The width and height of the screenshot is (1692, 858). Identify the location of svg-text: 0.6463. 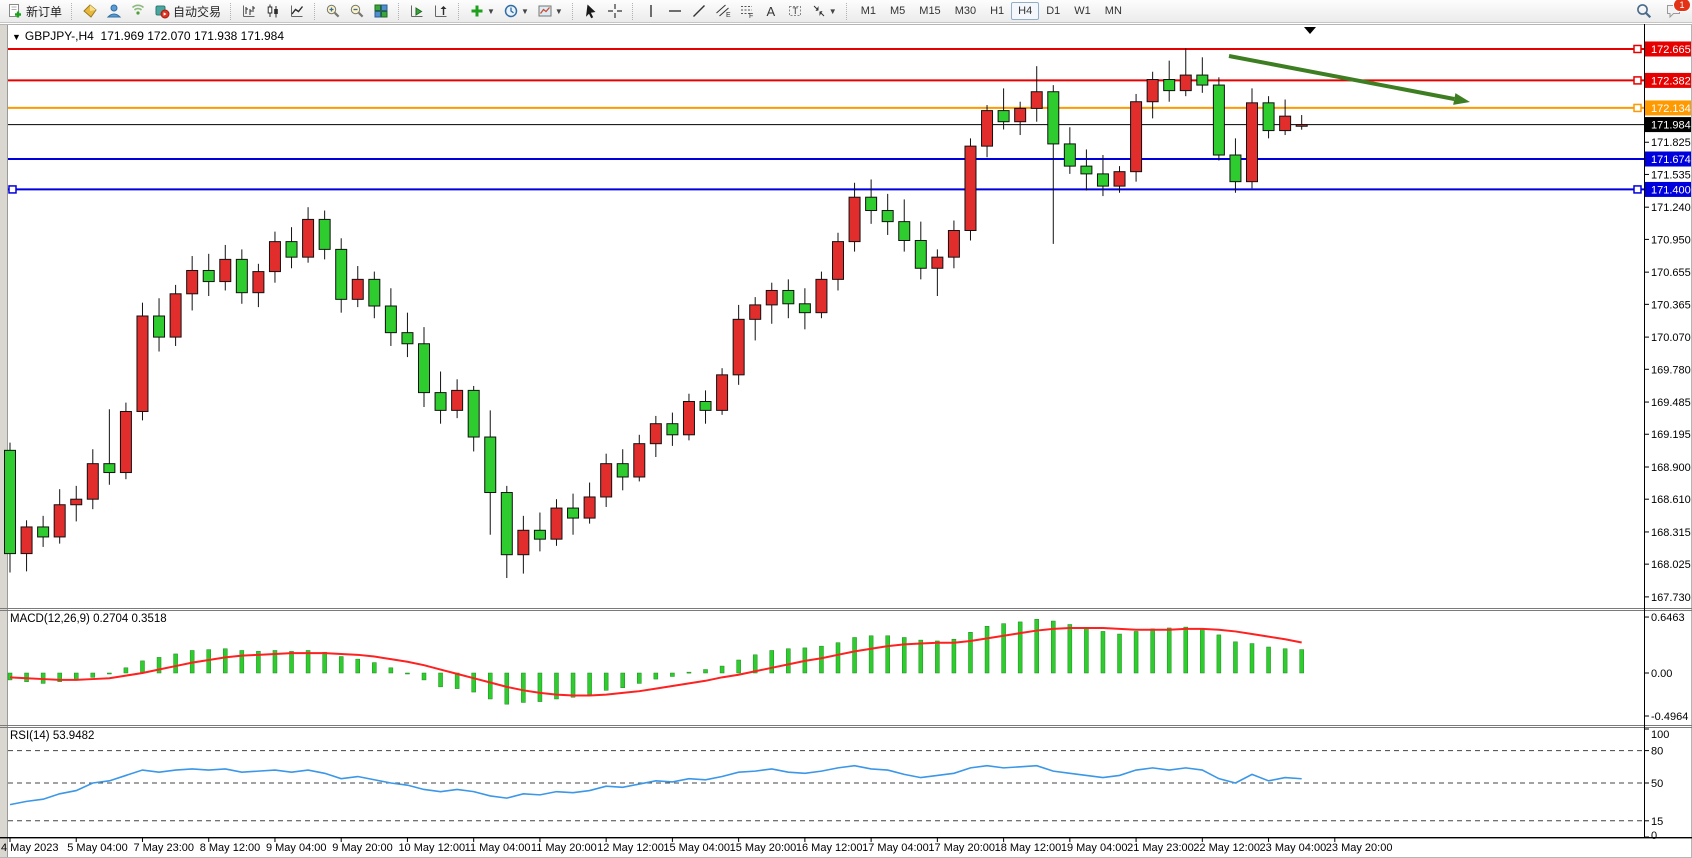
(1668, 618).